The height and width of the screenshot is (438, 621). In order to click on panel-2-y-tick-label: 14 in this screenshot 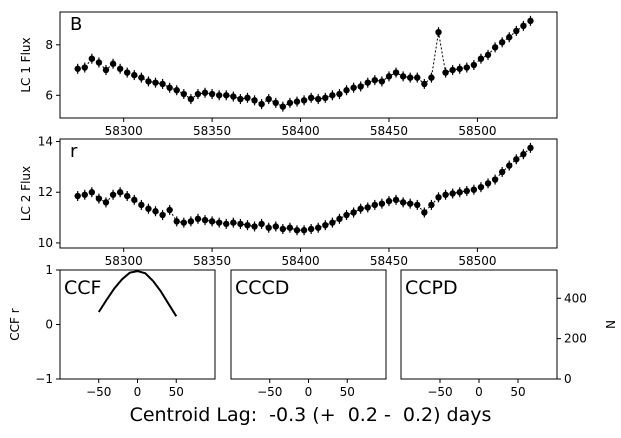, I will do `click(45, 142)`.